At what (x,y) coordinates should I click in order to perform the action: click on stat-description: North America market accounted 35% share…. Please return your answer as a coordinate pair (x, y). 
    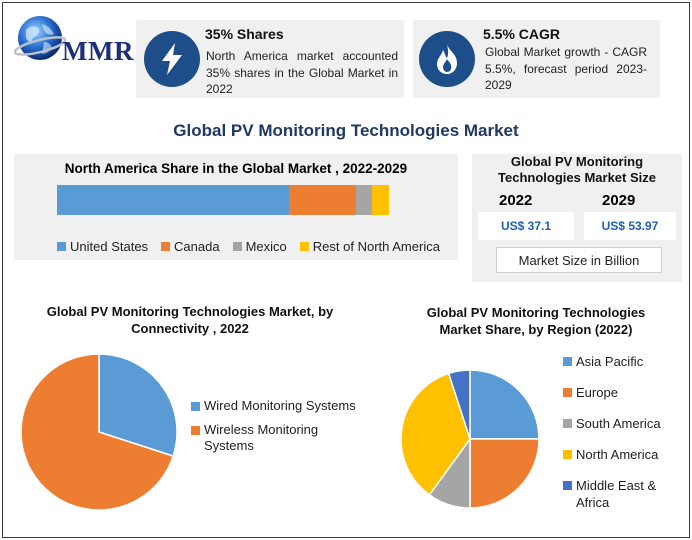
    Looking at the image, I should click on (302, 72).